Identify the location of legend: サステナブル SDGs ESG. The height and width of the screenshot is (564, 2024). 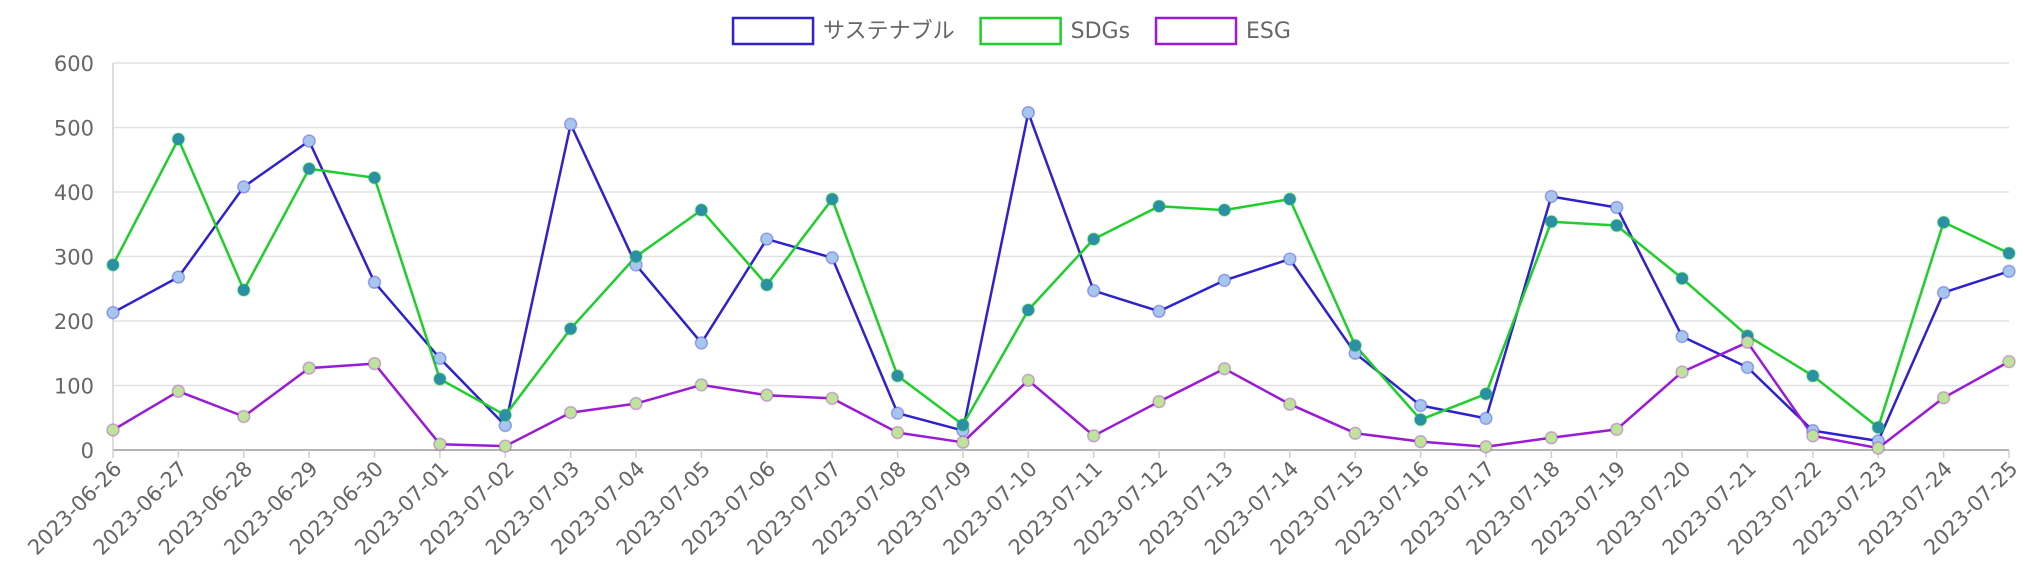
(1011, 31).